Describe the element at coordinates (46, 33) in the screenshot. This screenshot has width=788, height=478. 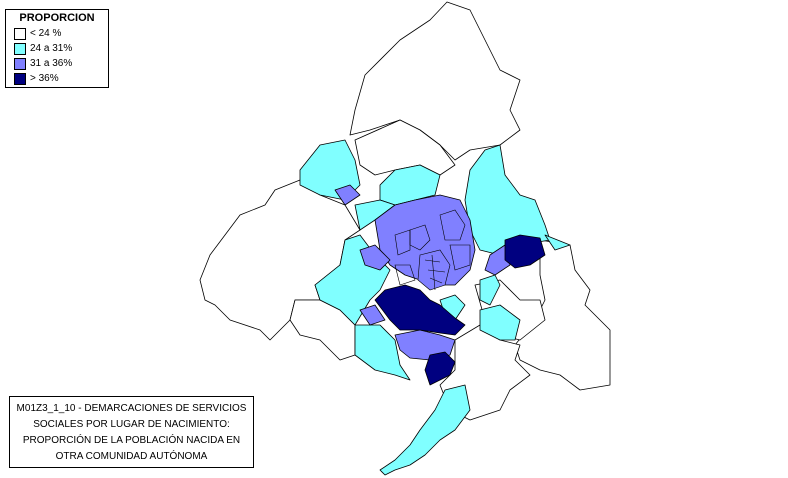
I see `legend-label: < 24 %` at that location.